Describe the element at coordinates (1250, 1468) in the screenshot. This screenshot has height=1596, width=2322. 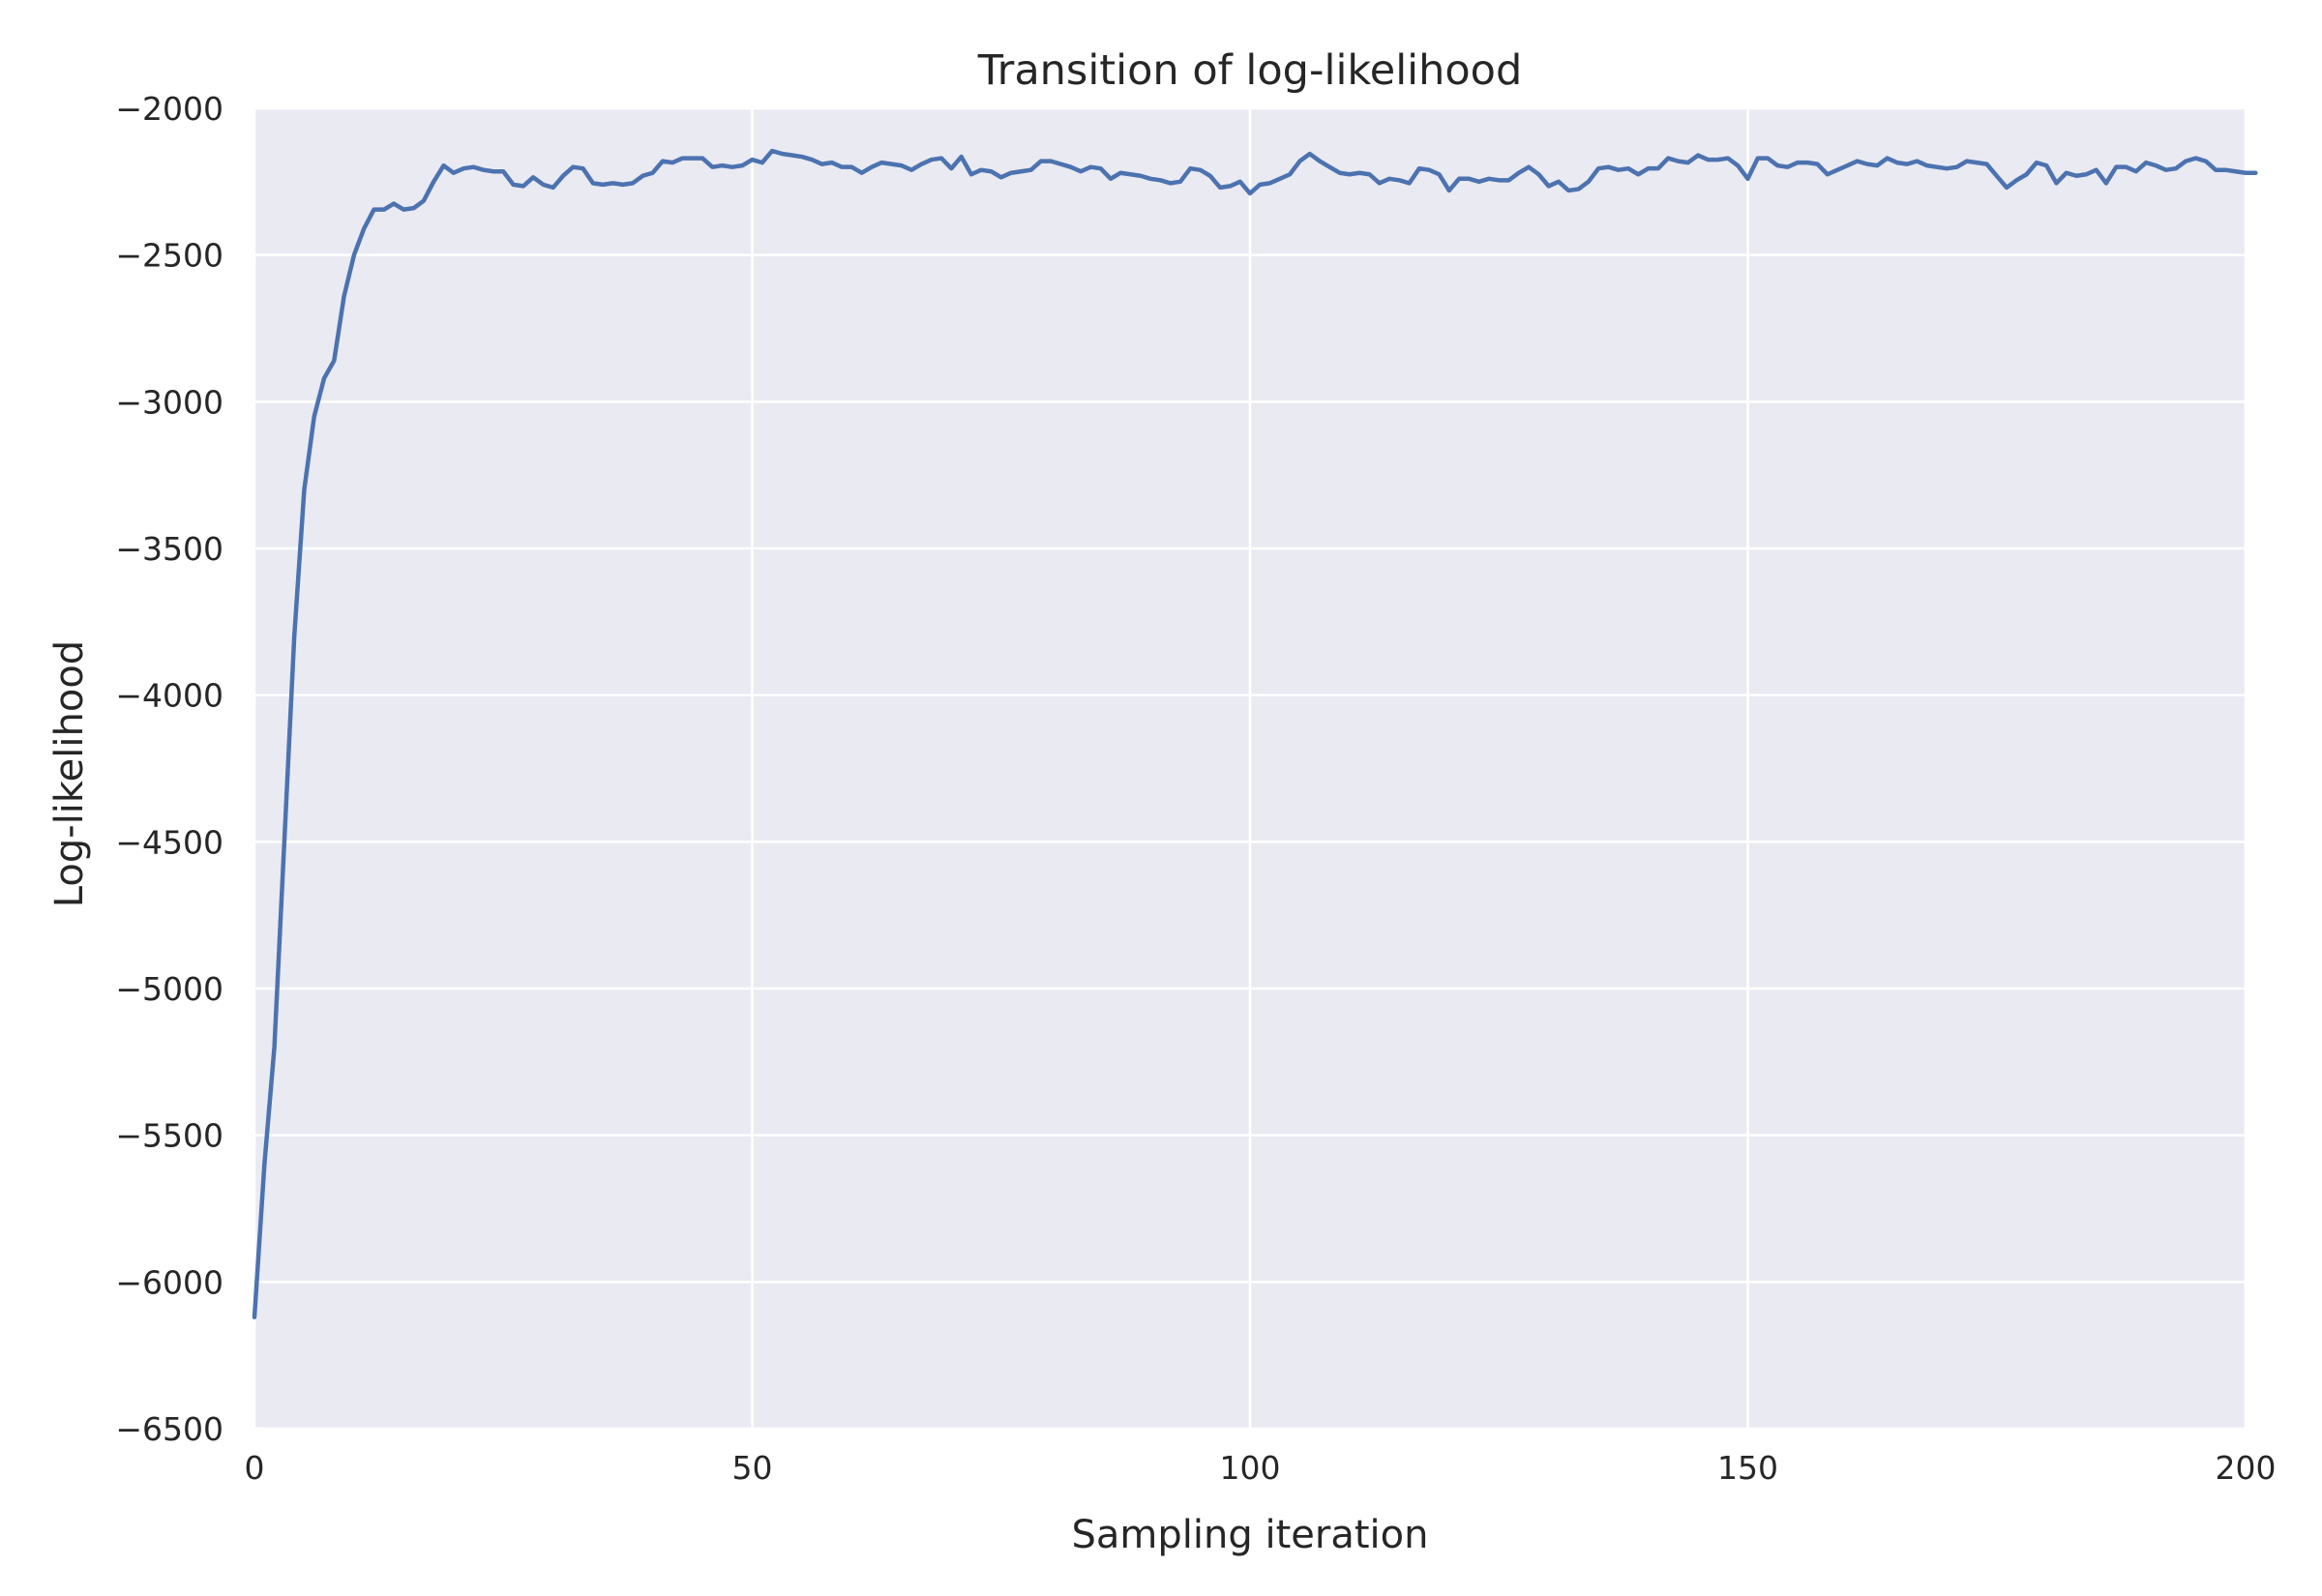
I see `x-tick-label: 100` at that location.